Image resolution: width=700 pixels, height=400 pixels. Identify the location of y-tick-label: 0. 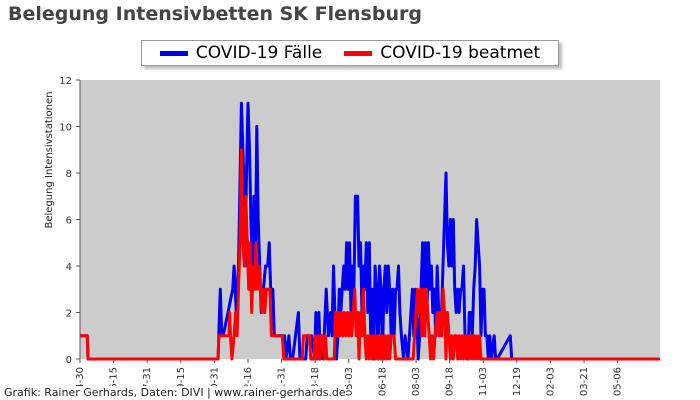
(69, 360).